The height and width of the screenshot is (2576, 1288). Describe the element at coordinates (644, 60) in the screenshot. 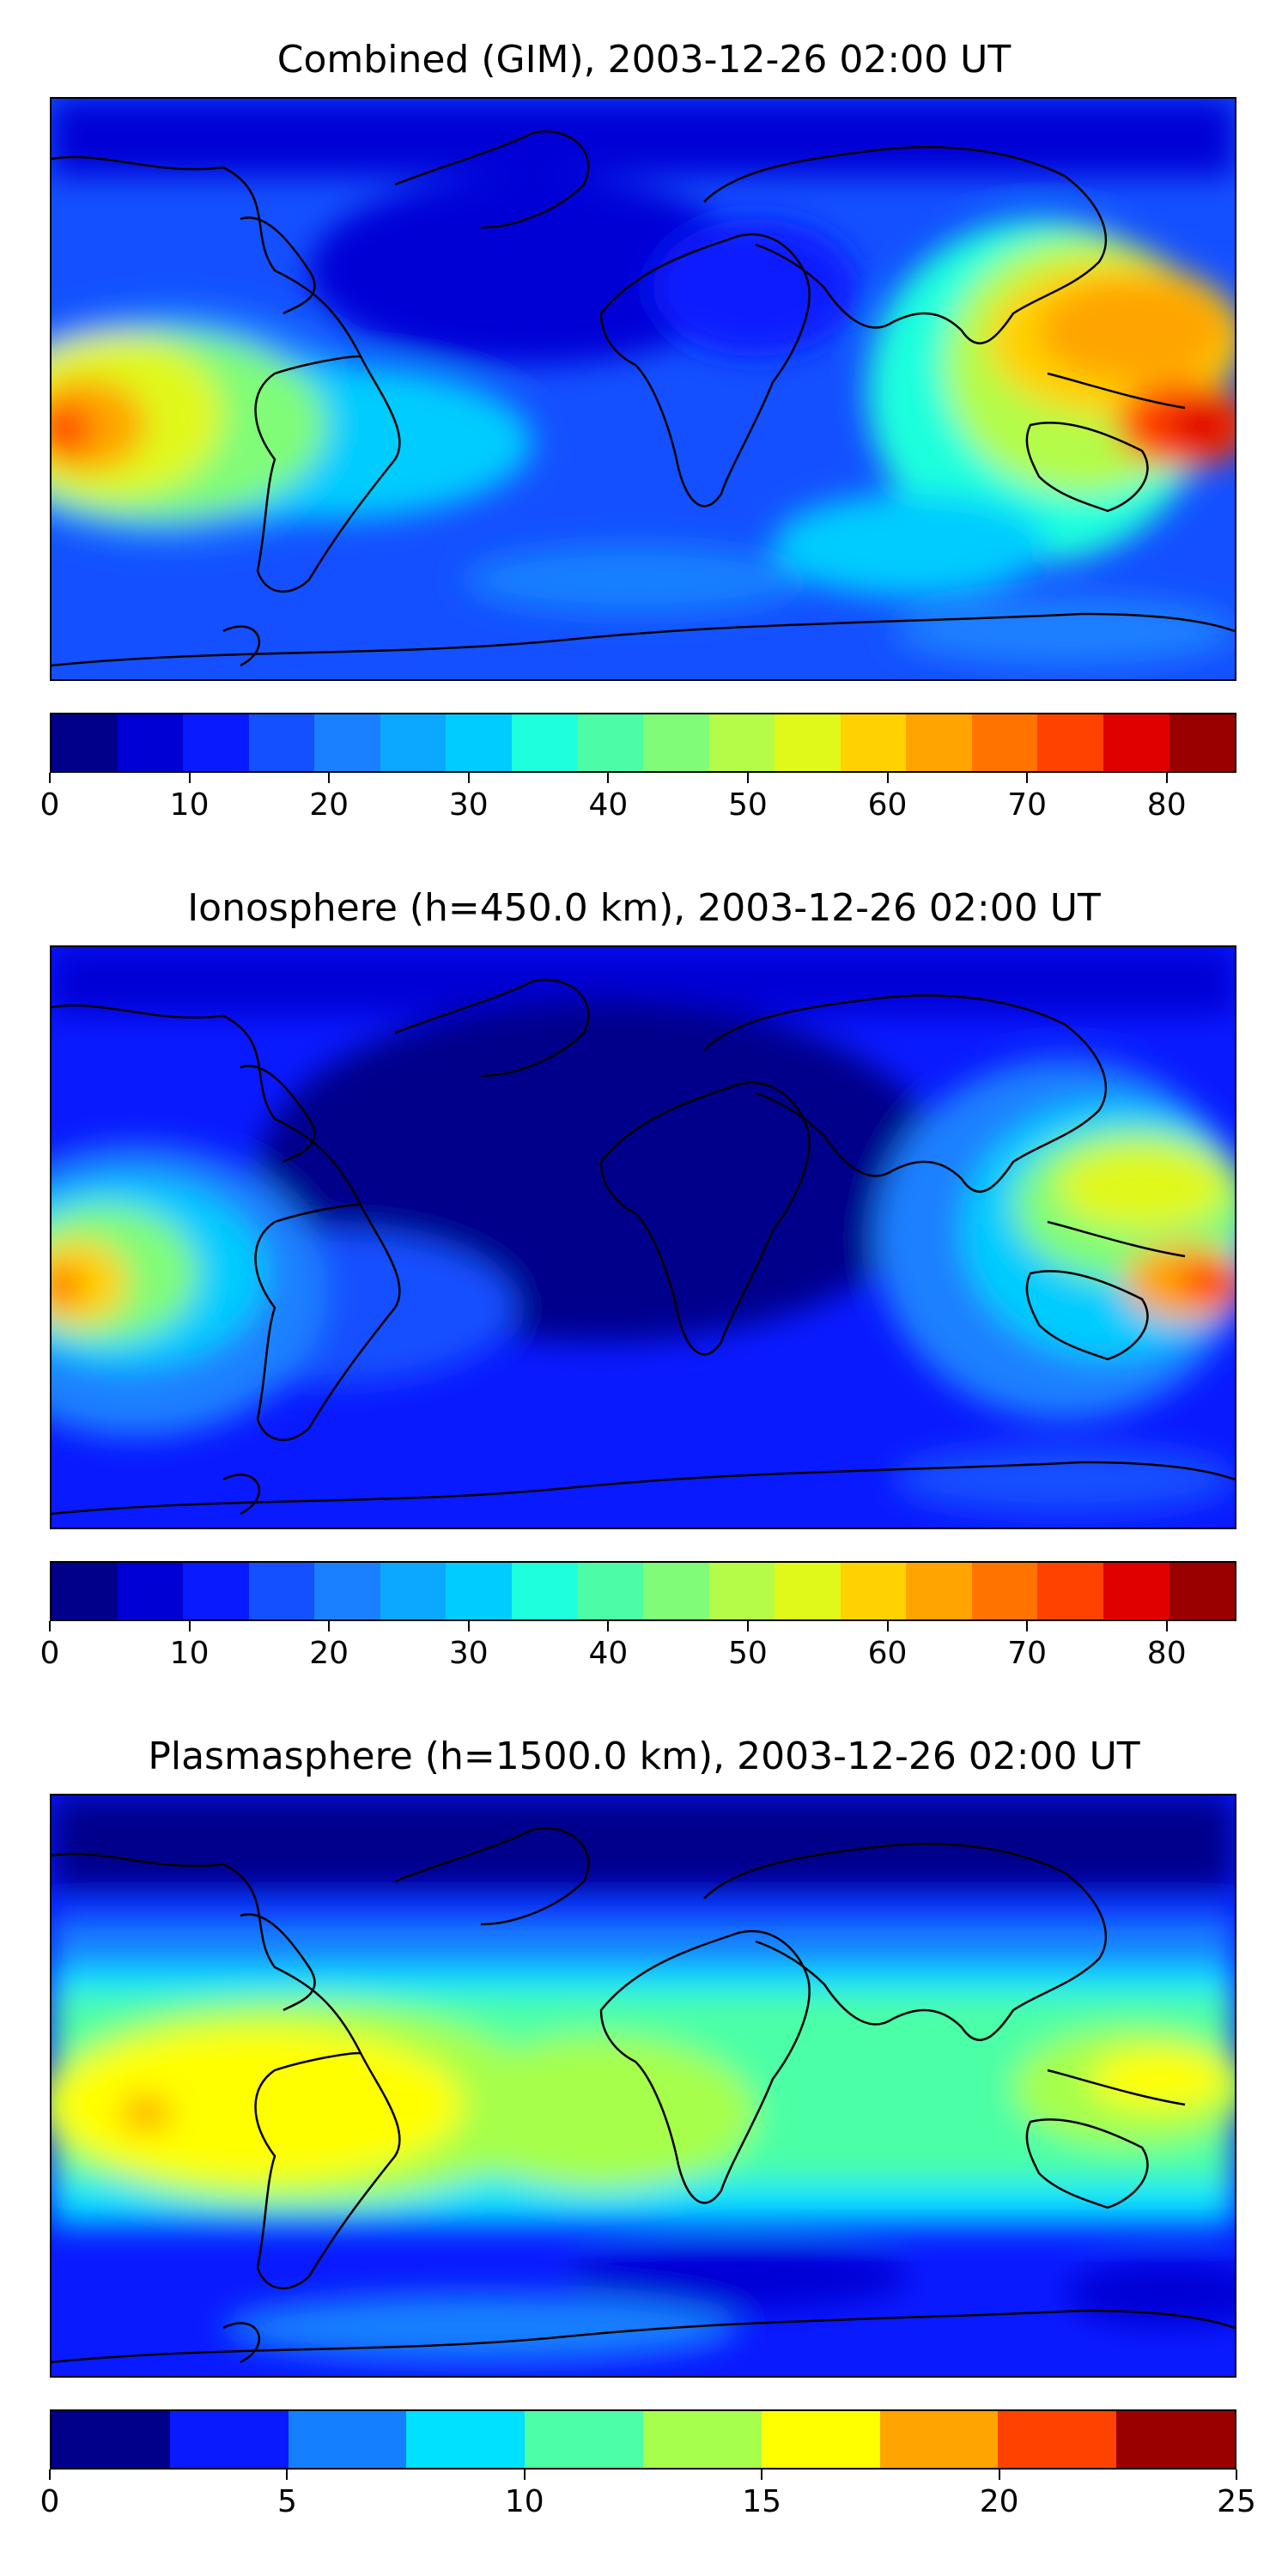

I see `panel-title-combined: Combined (GIM), 2003-12-26 02:00 UT` at that location.